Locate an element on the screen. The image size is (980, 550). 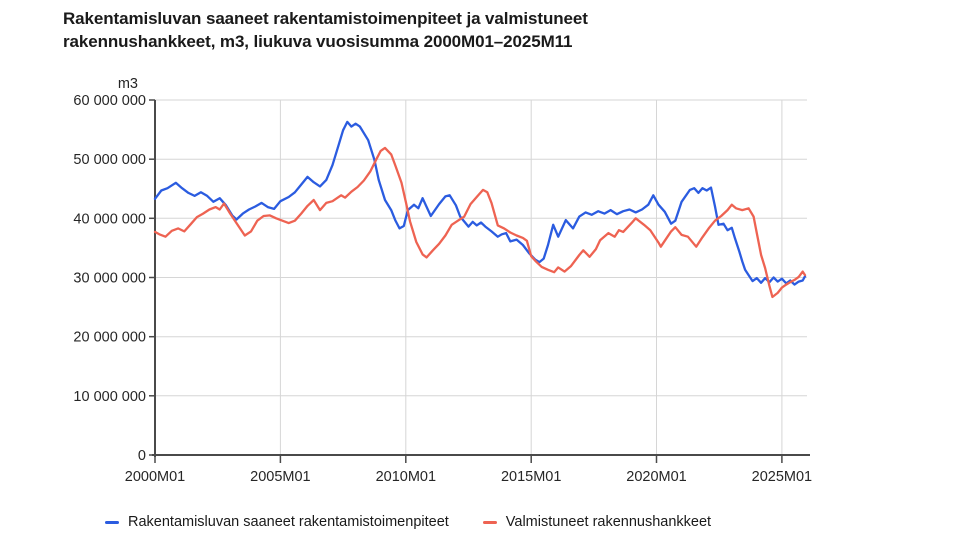
x-axis-tick-label: 2005M01 is located at coordinates (280, 477).